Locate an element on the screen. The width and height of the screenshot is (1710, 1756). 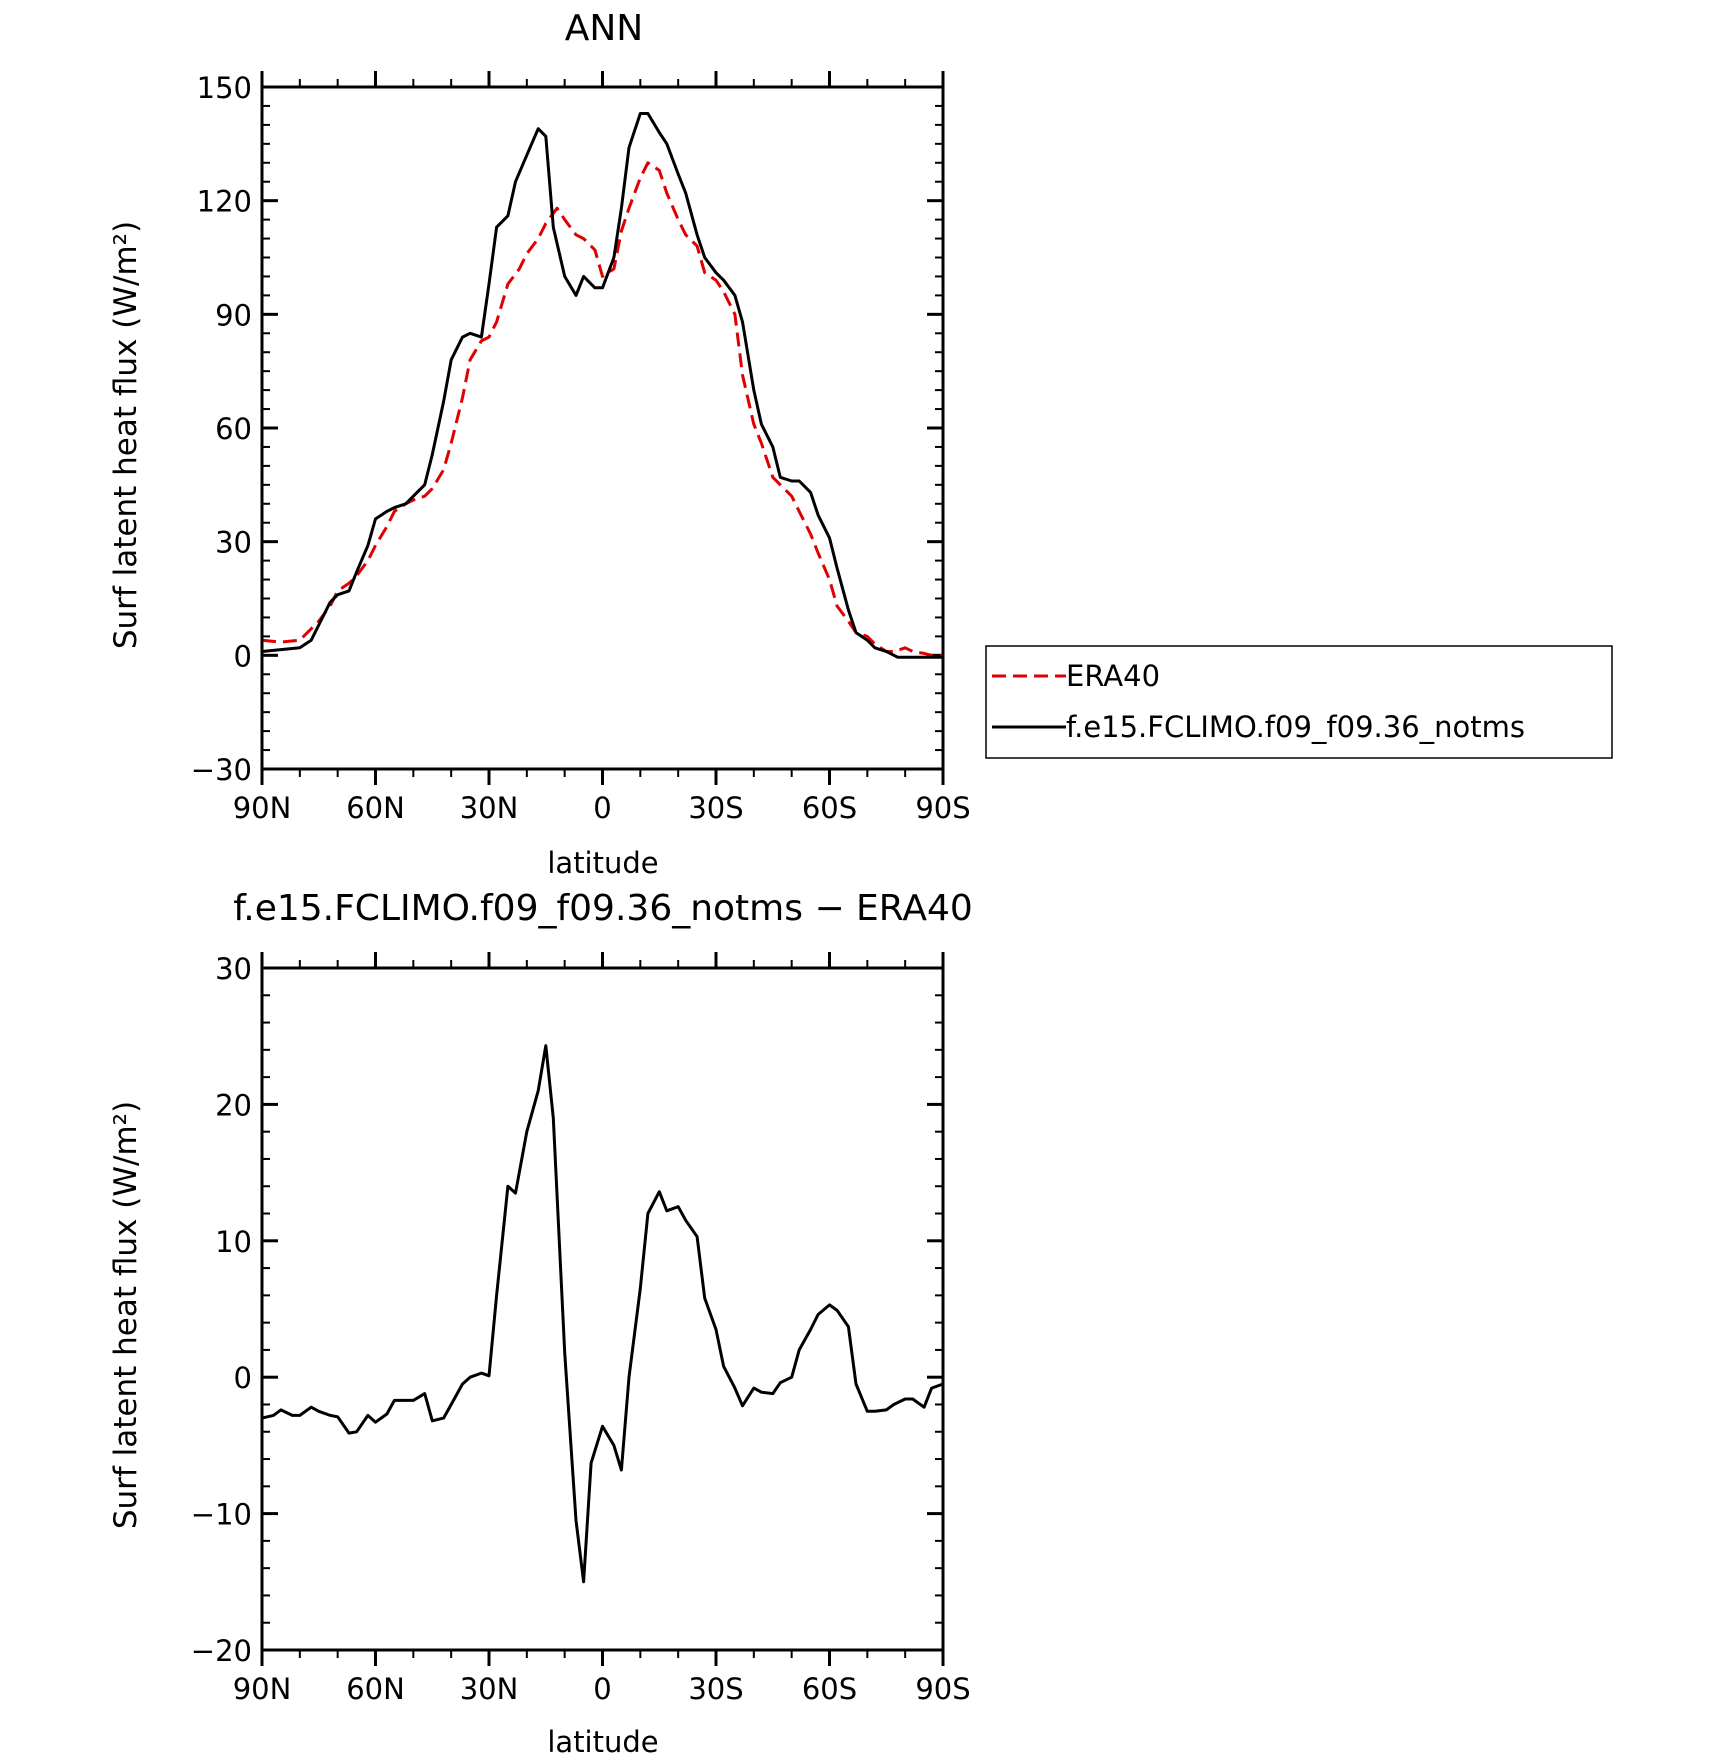
top-x-tick-label: 30S is located at coordinates (715, 808).